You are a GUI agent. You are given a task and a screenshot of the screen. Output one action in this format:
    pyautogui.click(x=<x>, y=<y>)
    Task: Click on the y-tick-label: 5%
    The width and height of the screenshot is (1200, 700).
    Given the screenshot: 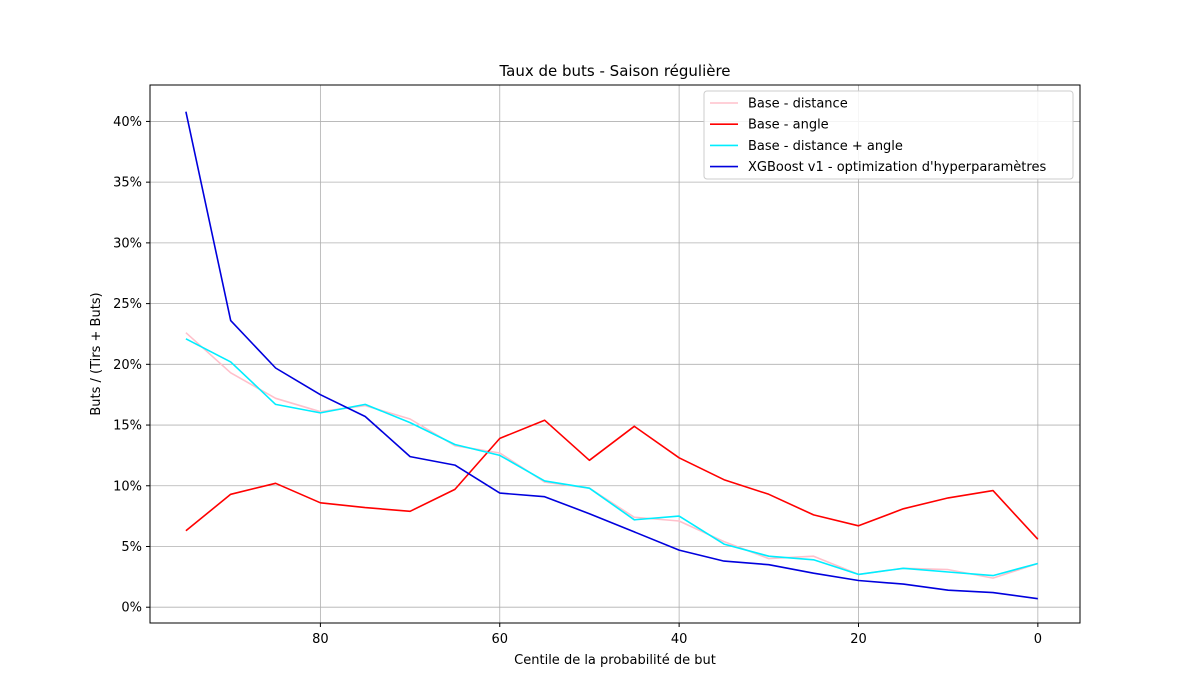 What is the action you would take?
    pyautogui.click(x=131, y=547)
    